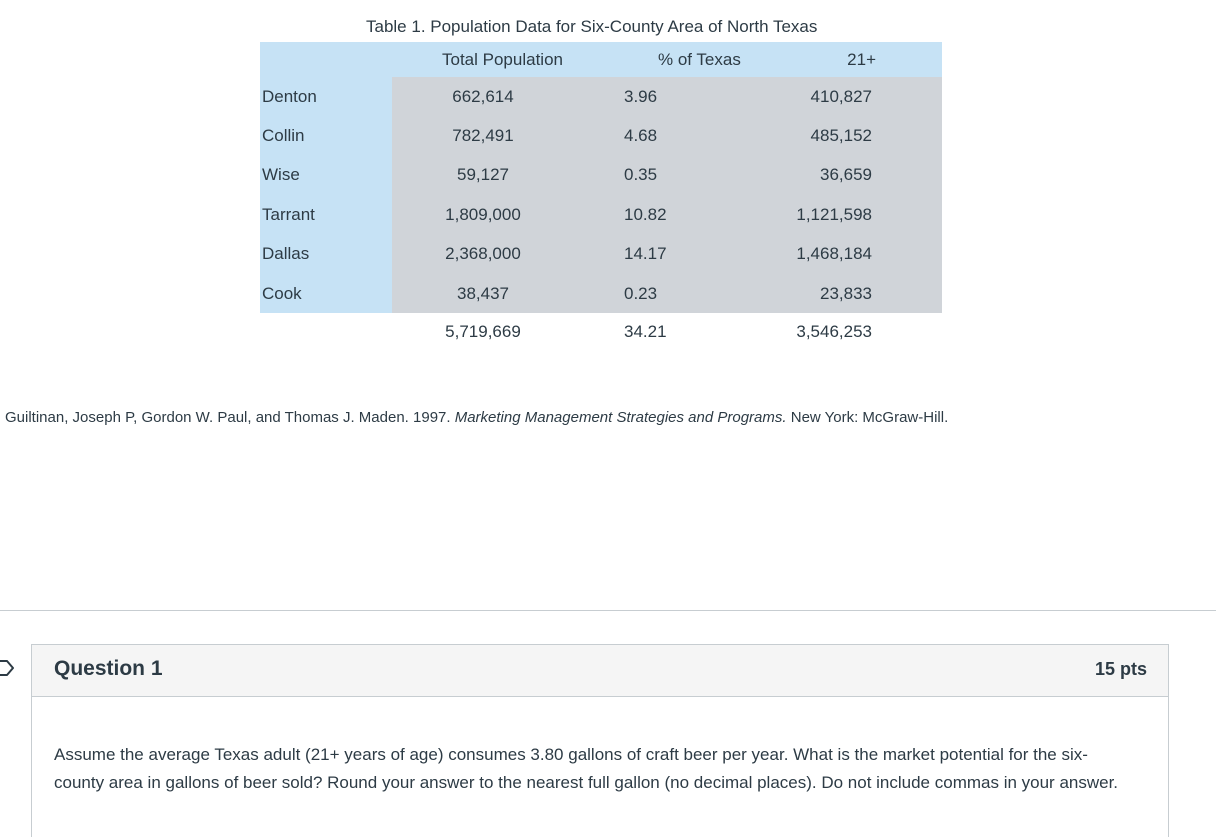 The width and height of the screenshot is (1216, 837). What do you see at coordinates (608, 610) in the screenshot?
I see `section-divider` at bounding box center [608, 610].